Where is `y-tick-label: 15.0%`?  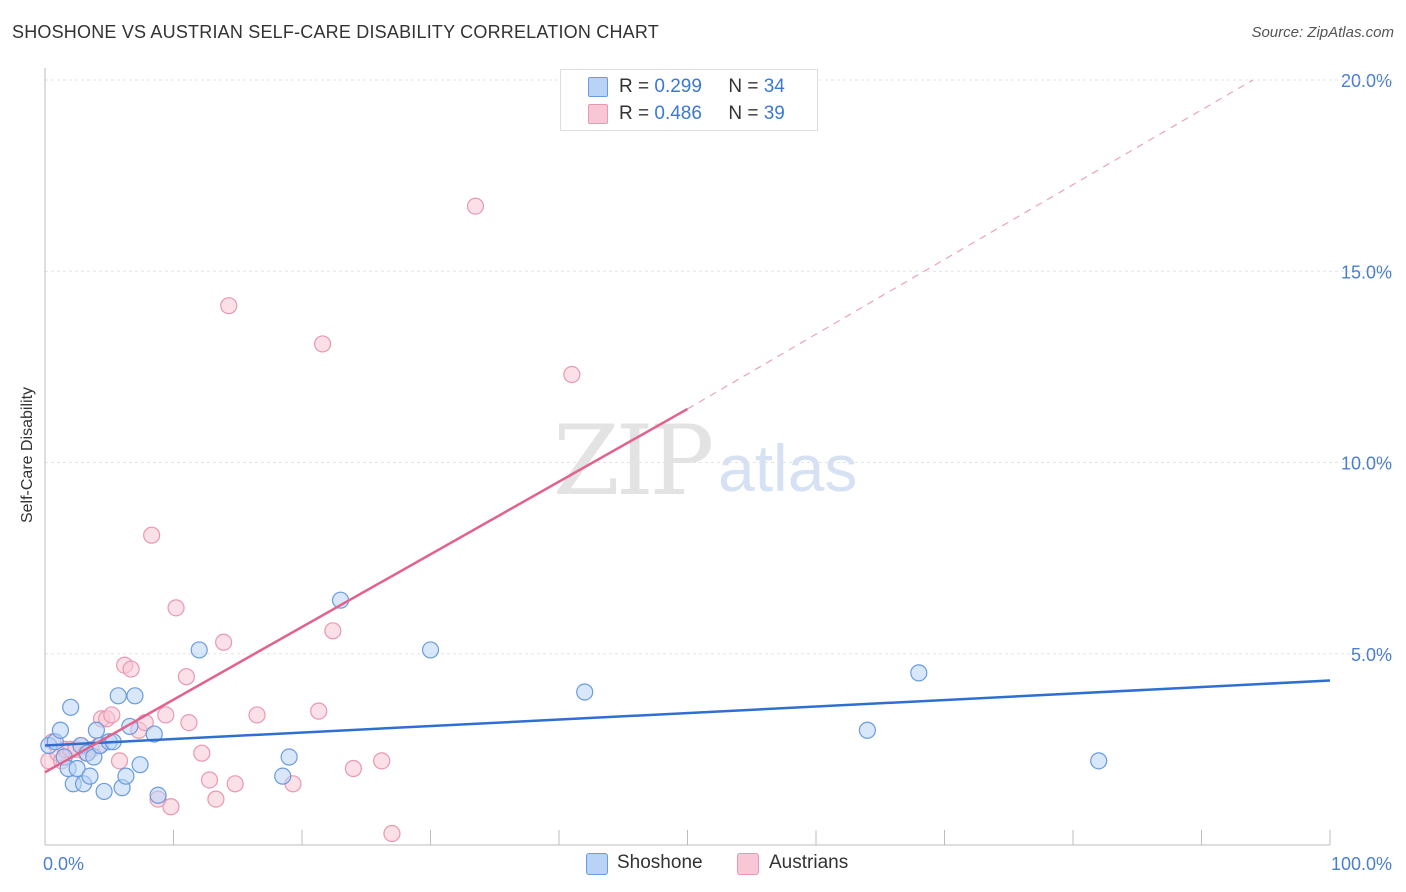
y-tick-label: 15.0% is located at coordinates (1366, 272).